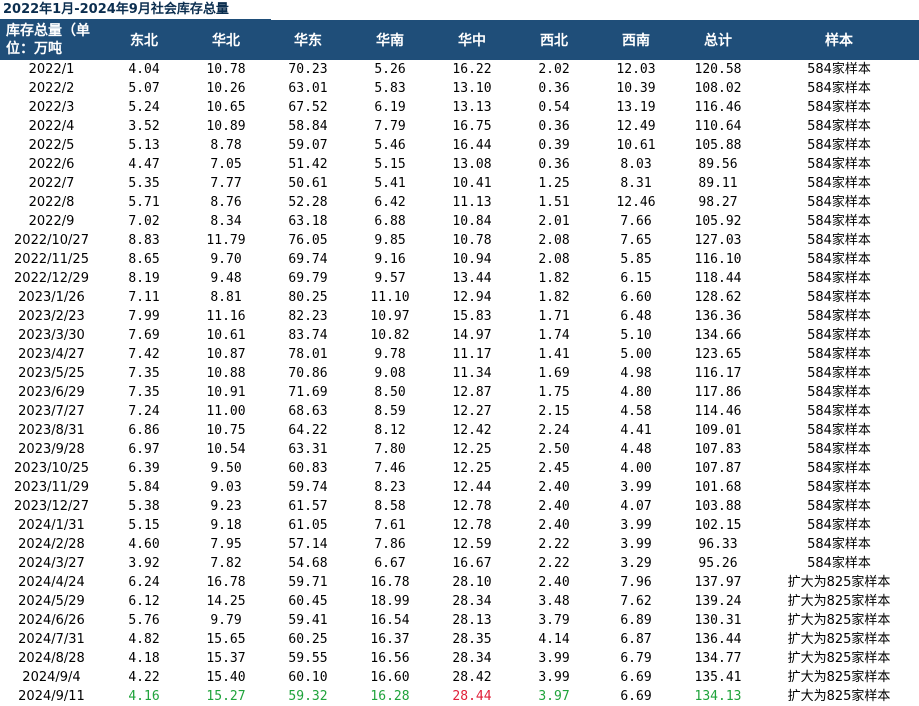 Image resolution: width=919 pixels, height=706 pixels. I want to click on value-cell: 2.24, so click(554, 430).